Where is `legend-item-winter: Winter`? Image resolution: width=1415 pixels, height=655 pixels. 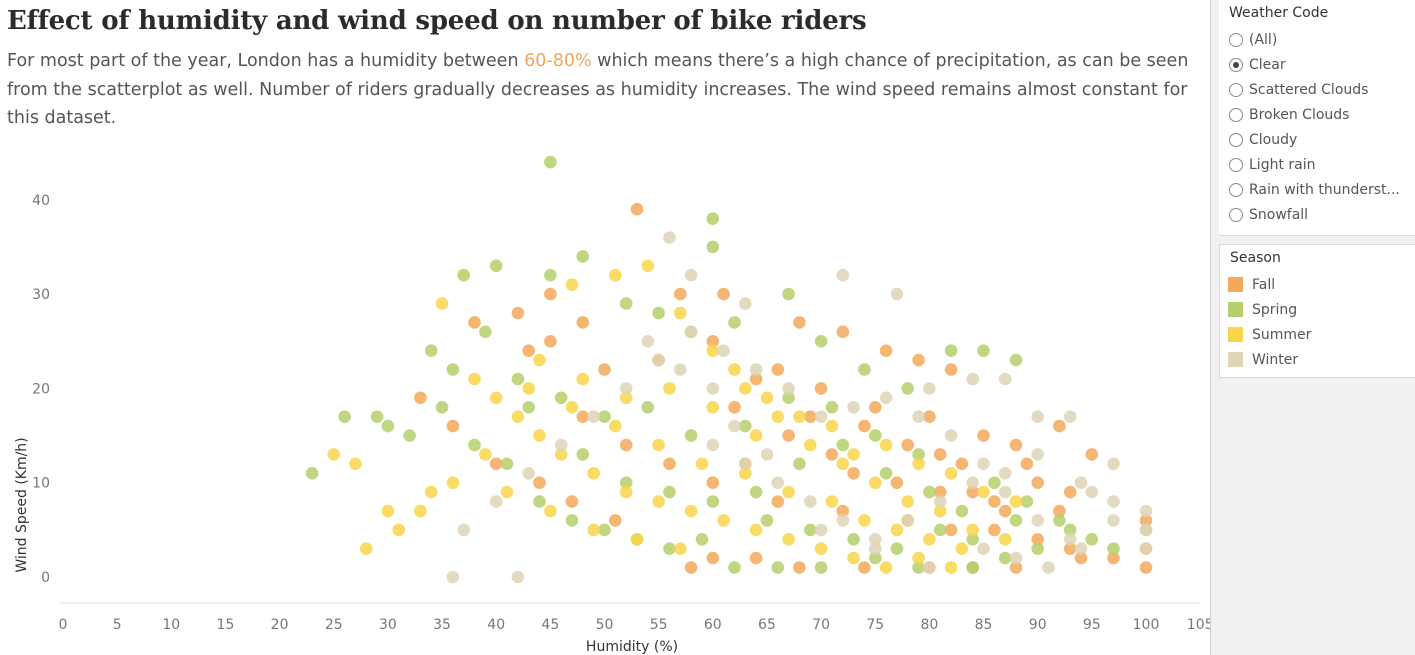
legend-item-winter: Winter is located at coordinates (1317, 359).